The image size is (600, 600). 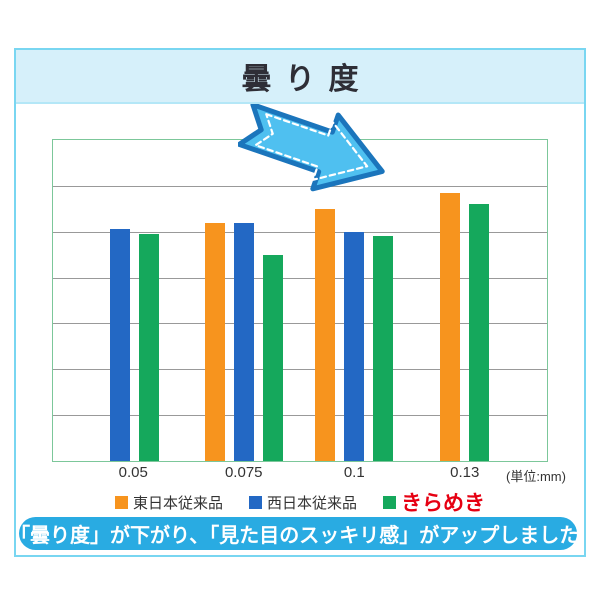 I want to click on caption-banner: 「曇り度」が下がり、「見た目のスッキリ感」がアップしました!, so click(x=298, y=533).